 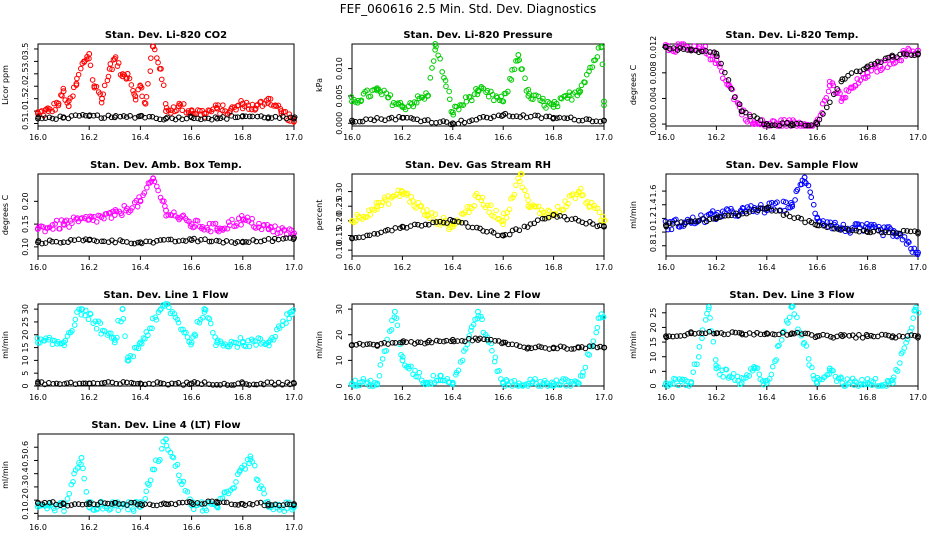 I want to click on x-tick-label: 16.0, so click(x=666, y=397).